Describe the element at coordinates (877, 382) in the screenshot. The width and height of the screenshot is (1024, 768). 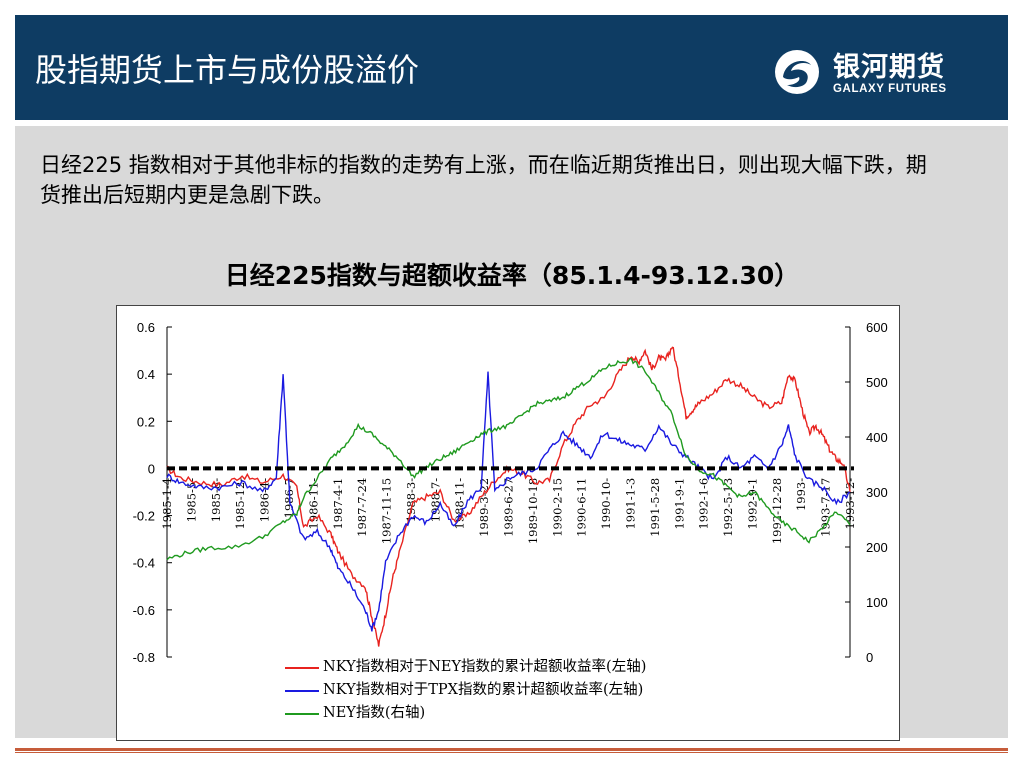
I see `right-axis-tick-label: 500` at that location.